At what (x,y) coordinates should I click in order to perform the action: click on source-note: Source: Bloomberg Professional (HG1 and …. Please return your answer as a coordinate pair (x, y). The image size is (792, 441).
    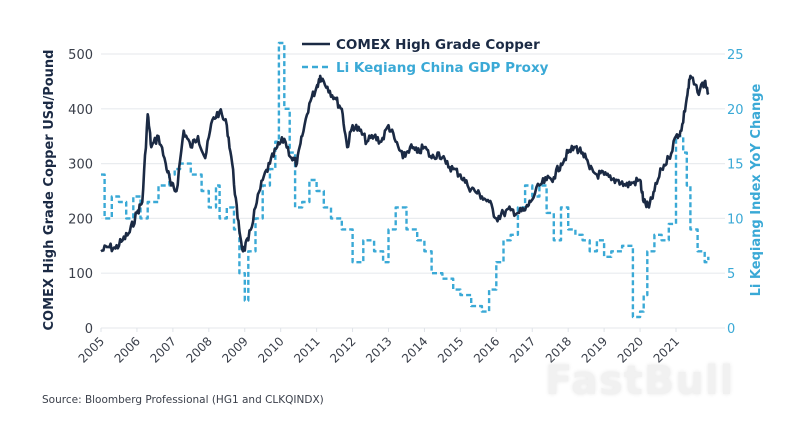
    Looking at the image, I should click on (183, 400).